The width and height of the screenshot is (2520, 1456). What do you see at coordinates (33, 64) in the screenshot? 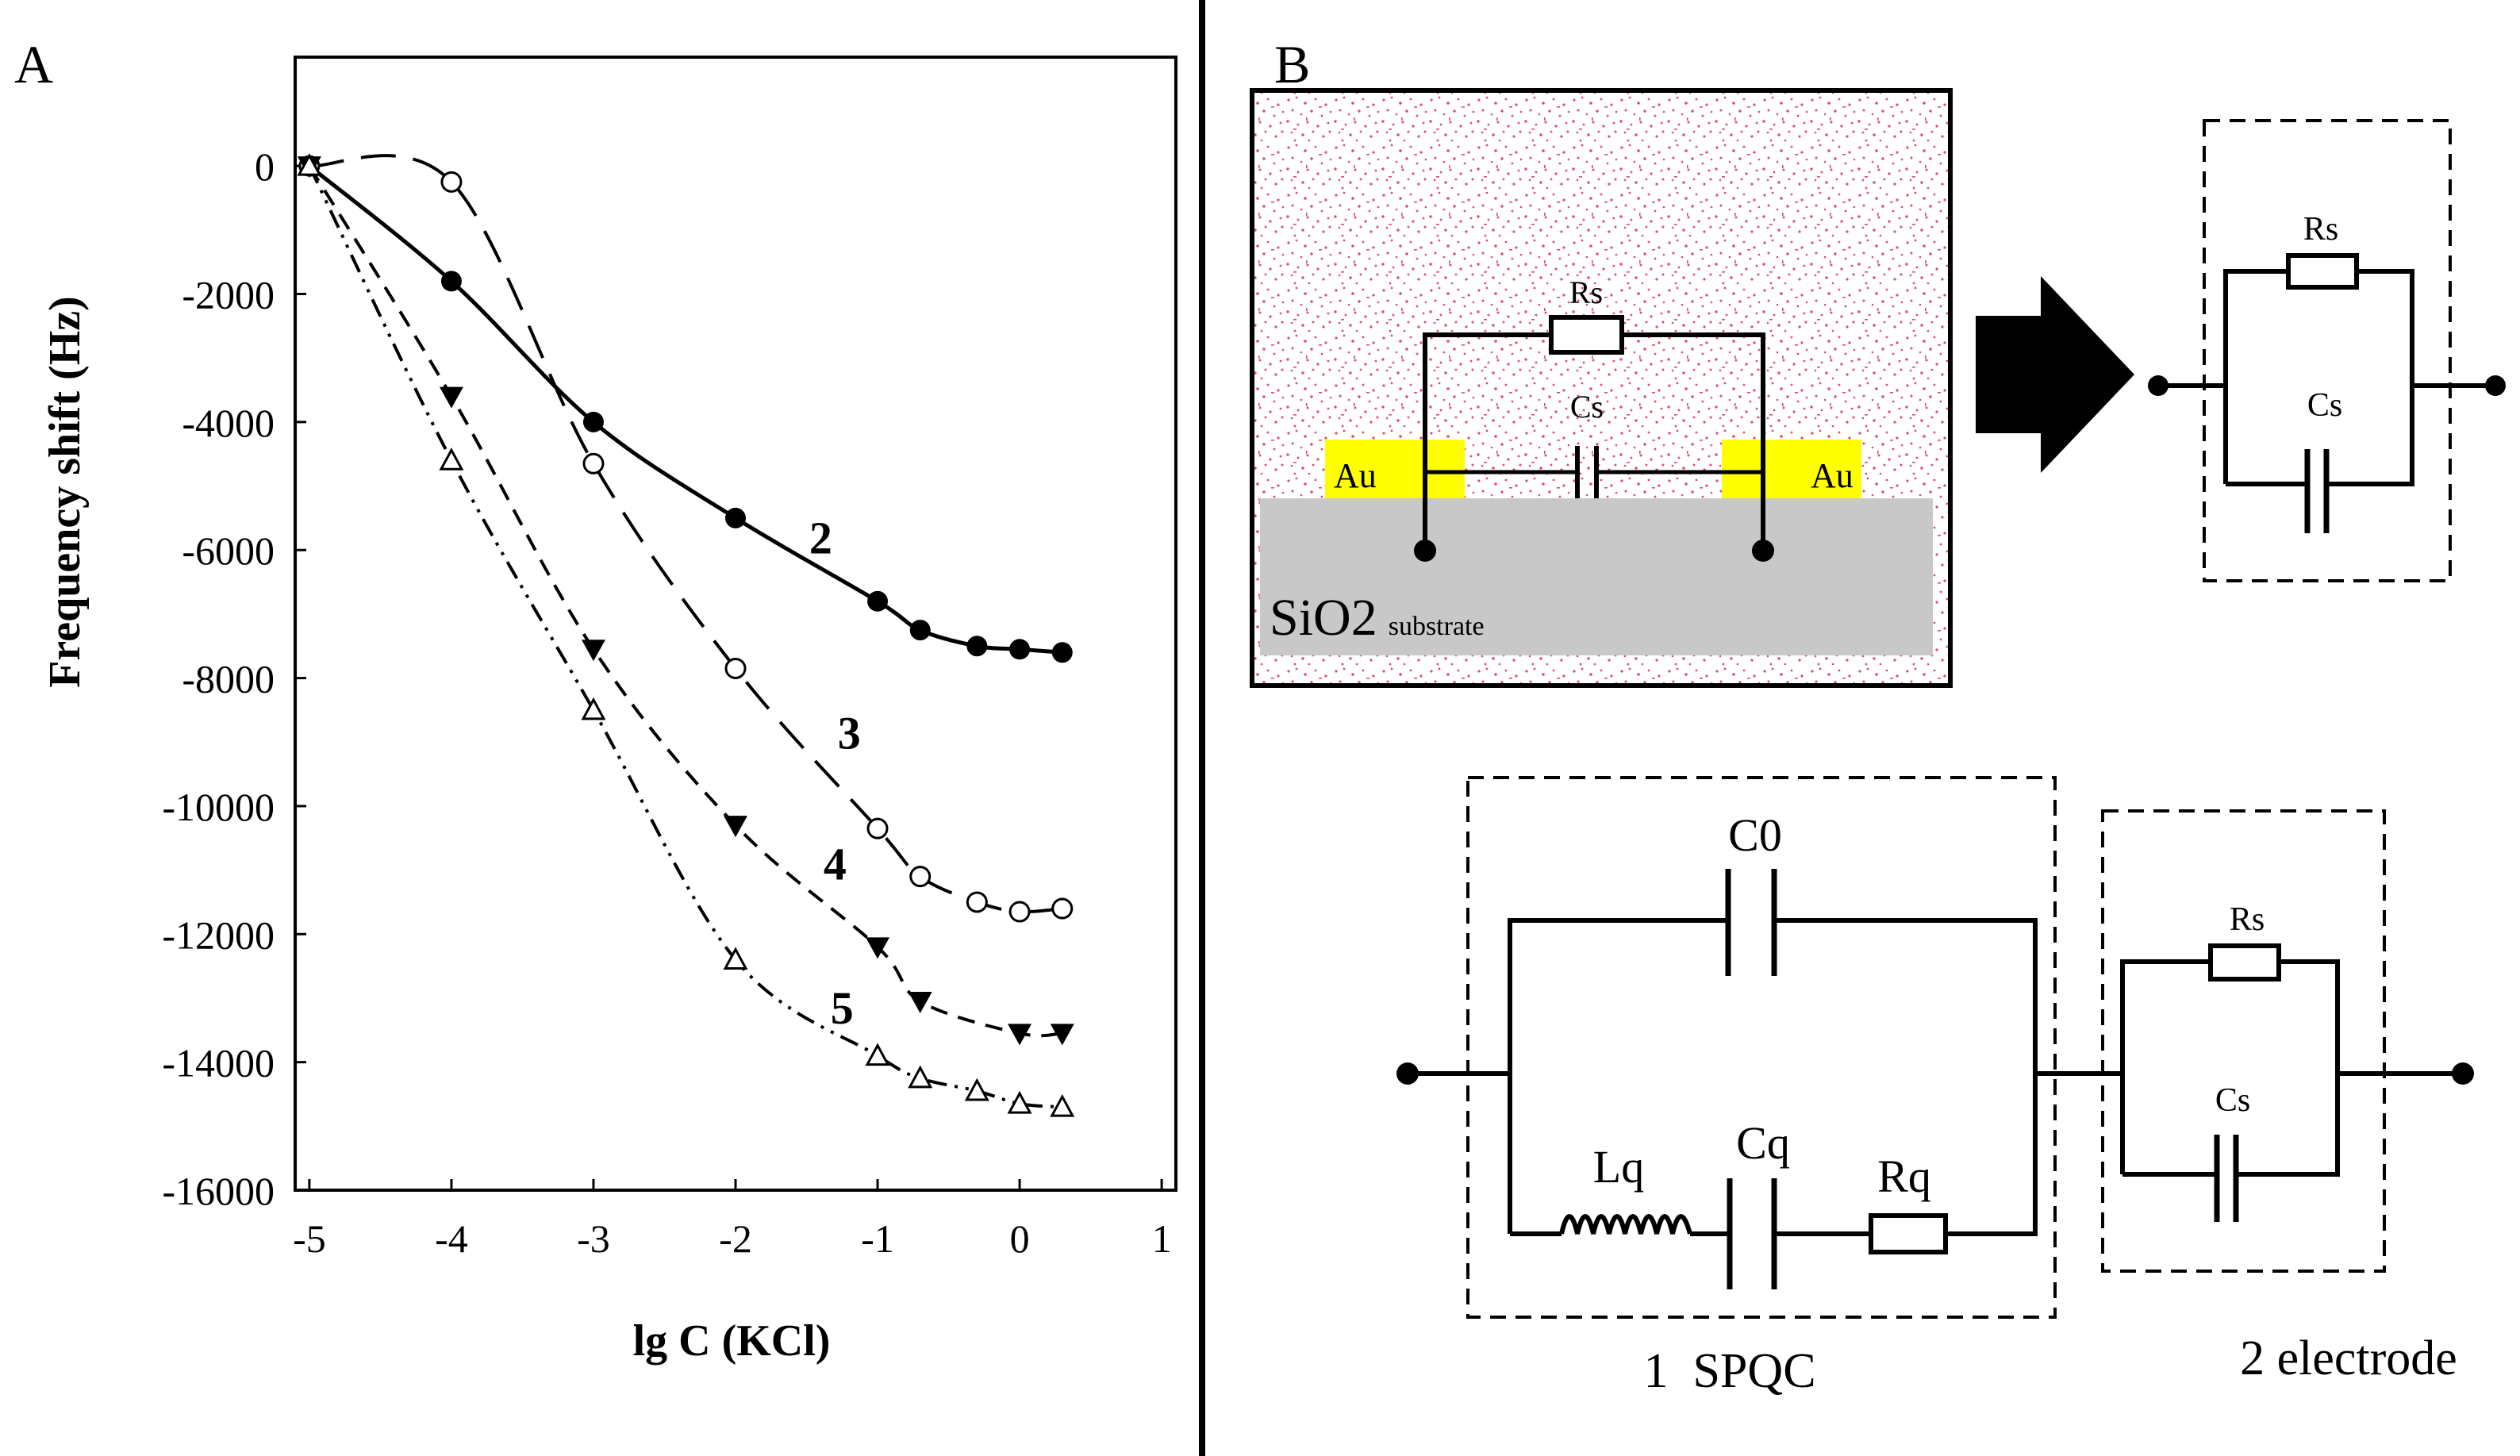
I see `panel-a-label: A` at bounding box center [33, 64].